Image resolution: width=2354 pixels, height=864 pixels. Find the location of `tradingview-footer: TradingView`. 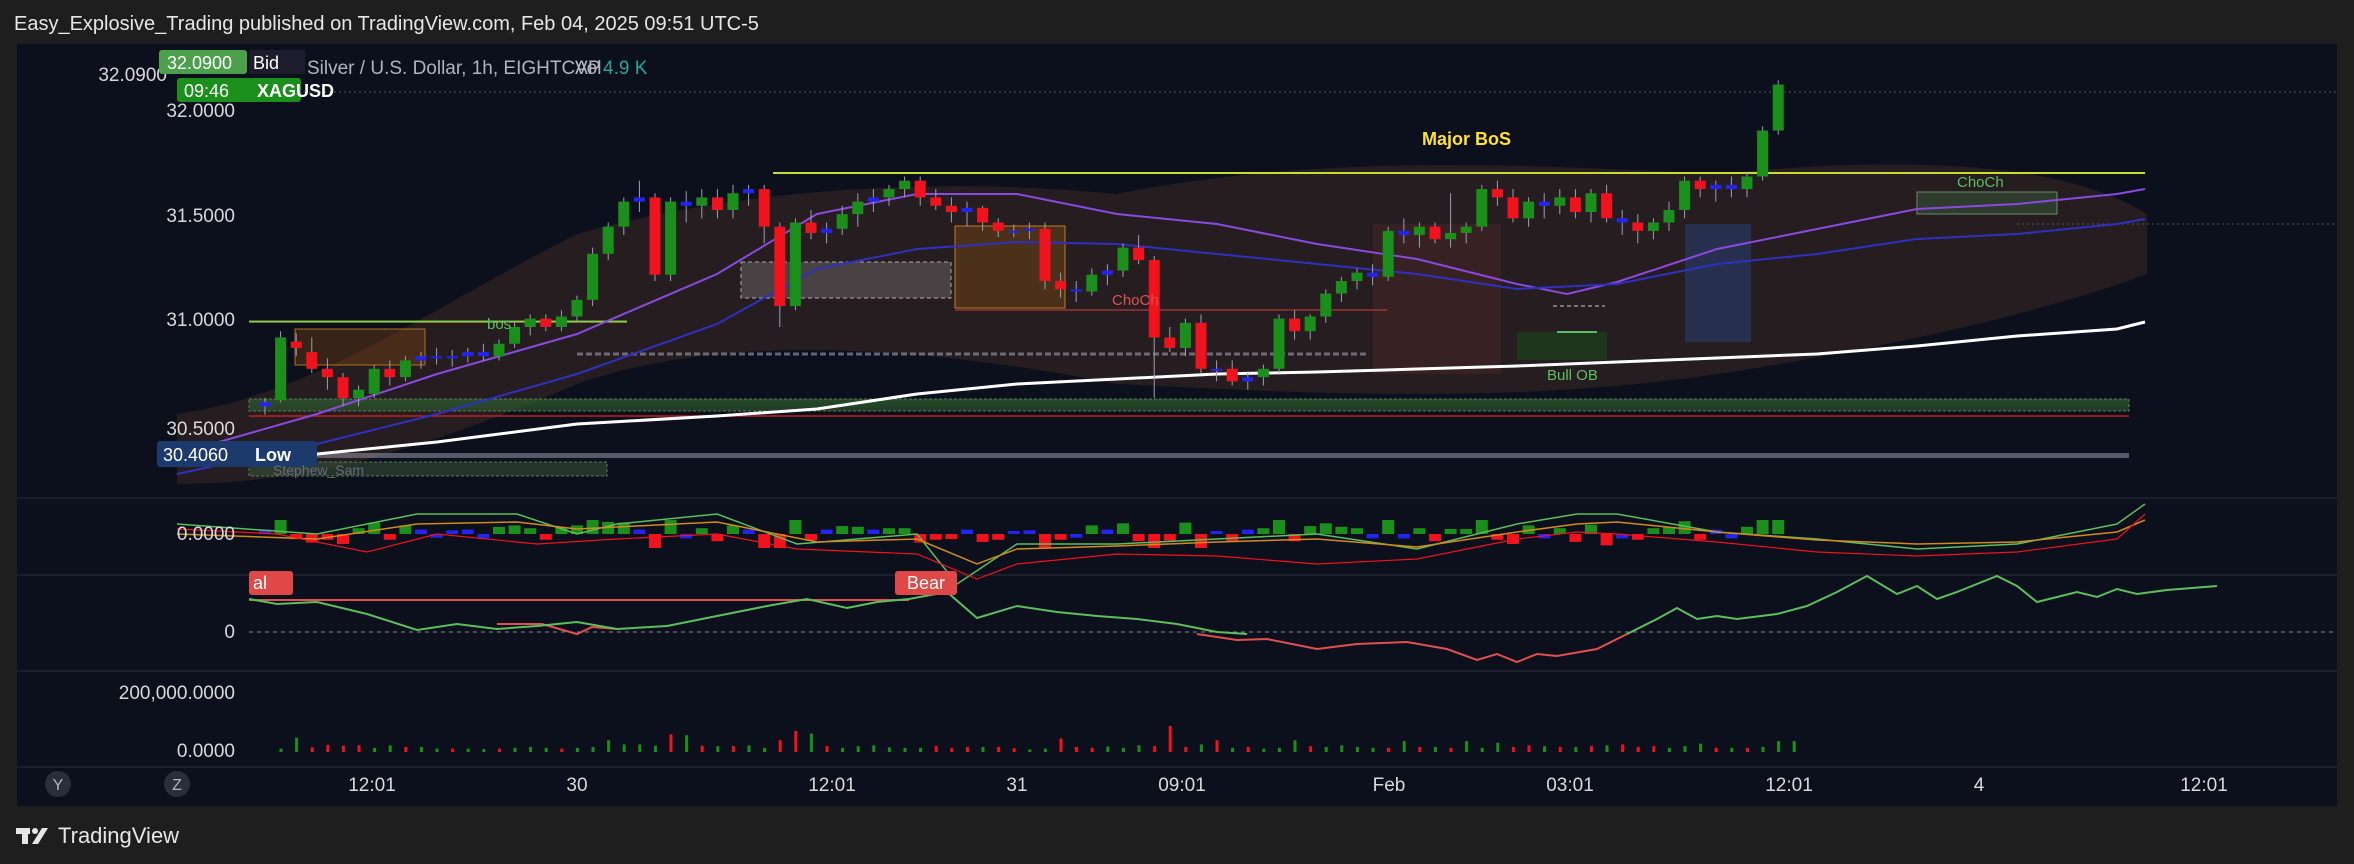

tradingview-footer: TradingView is located at coordinates (97, 836).